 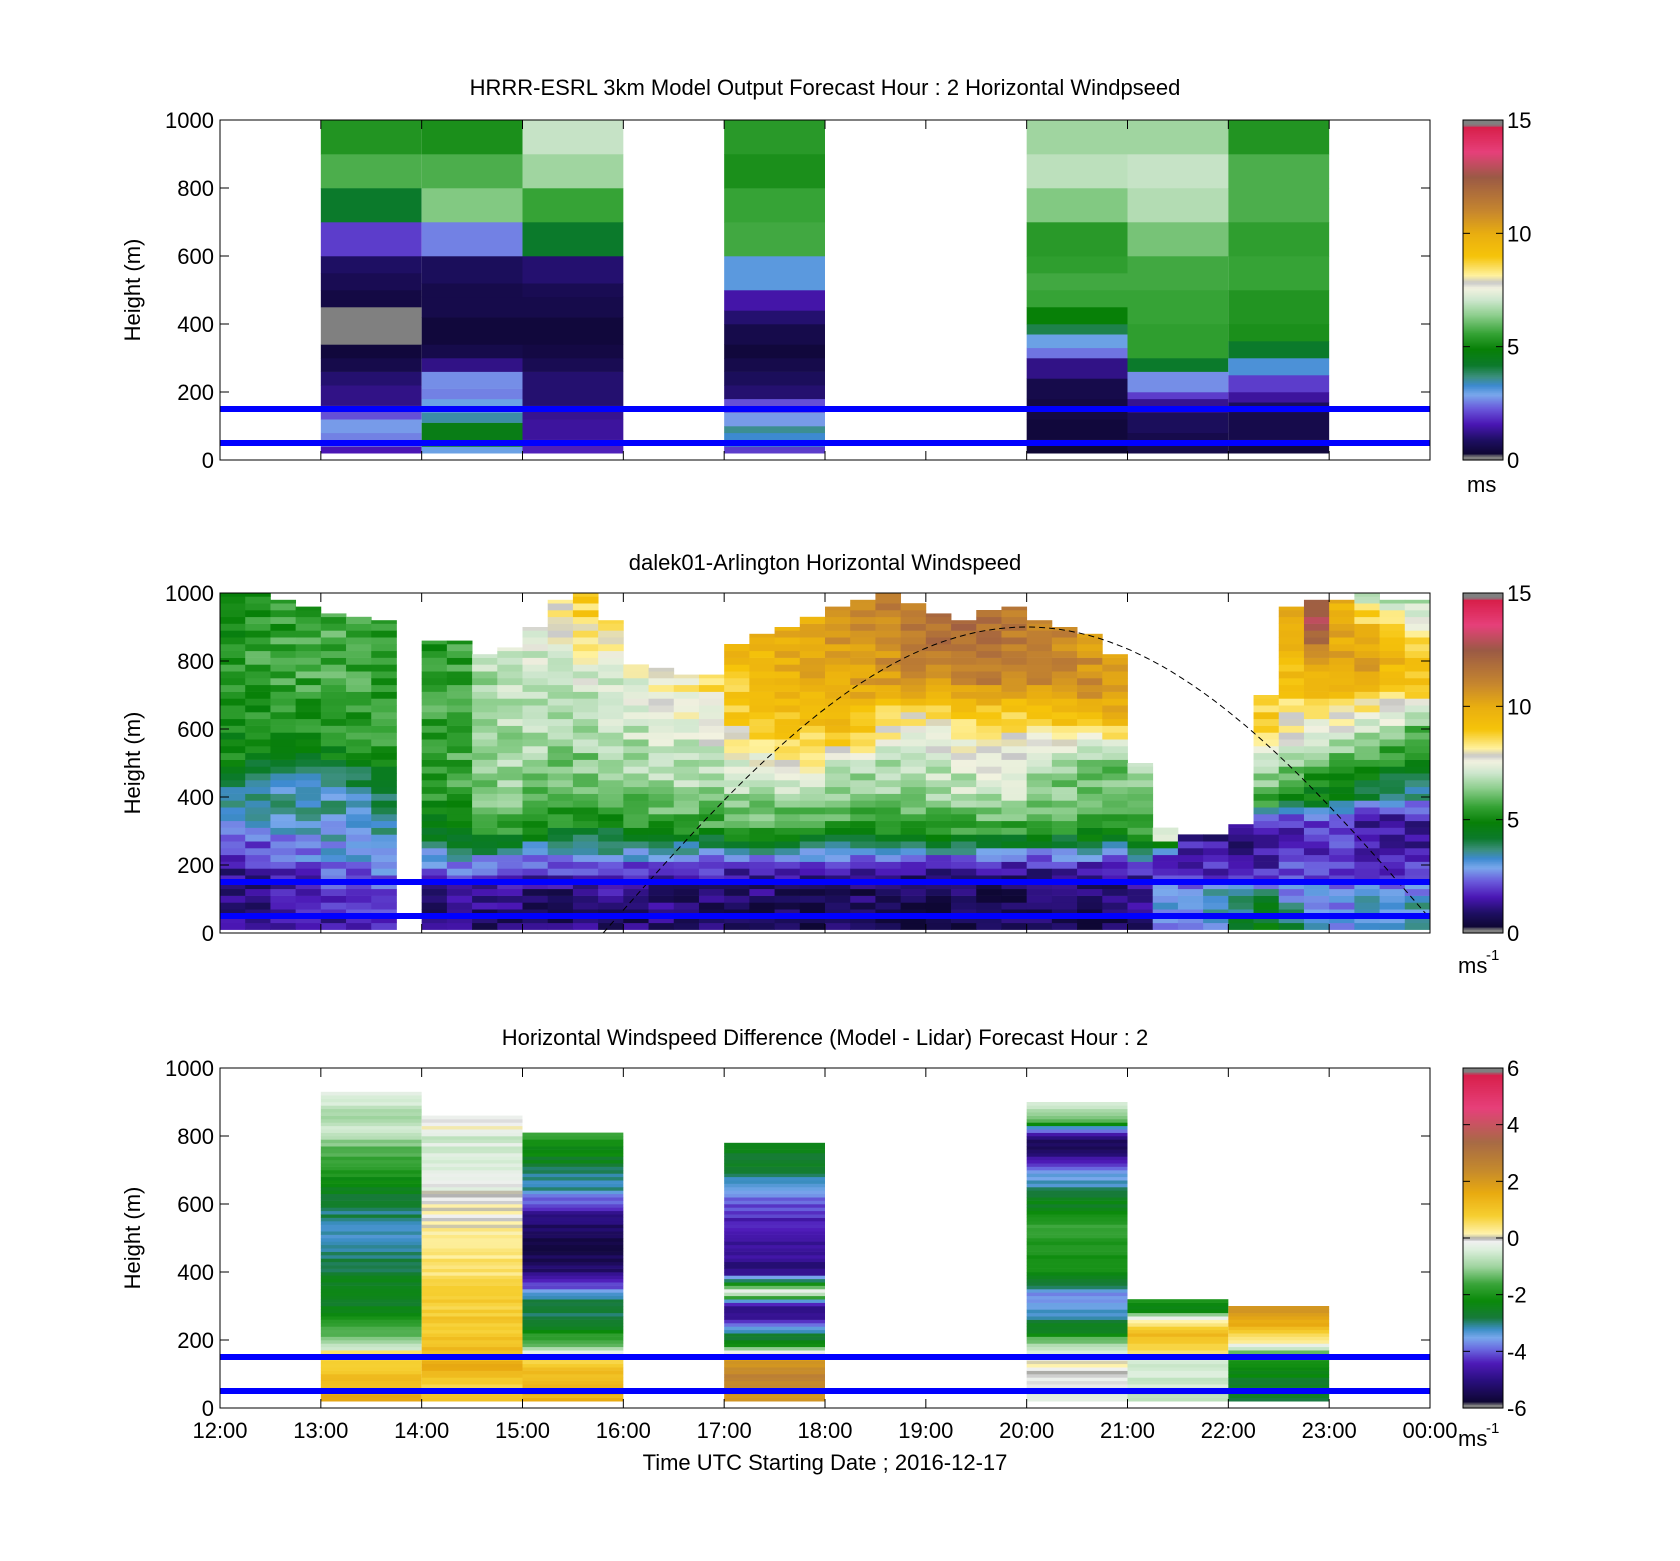 What do you see at coordinates (1517, 1408) in the screenshot?
I see `colorbar-tick-label: -6` at bounding box center [1517, 1408].